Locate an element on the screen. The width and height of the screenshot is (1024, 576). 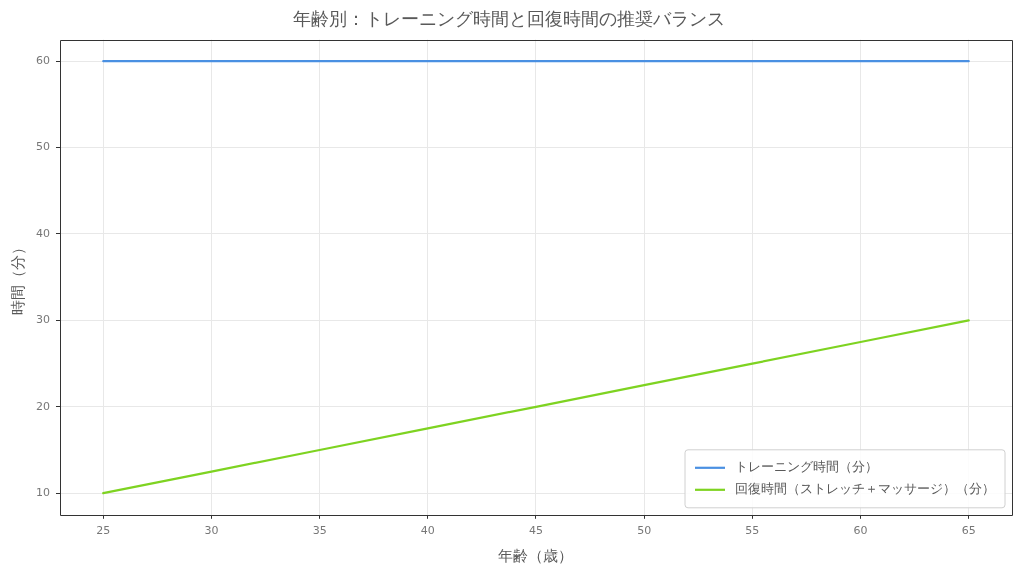
y-tick-label: 20 is located at coordinates (43, 406).